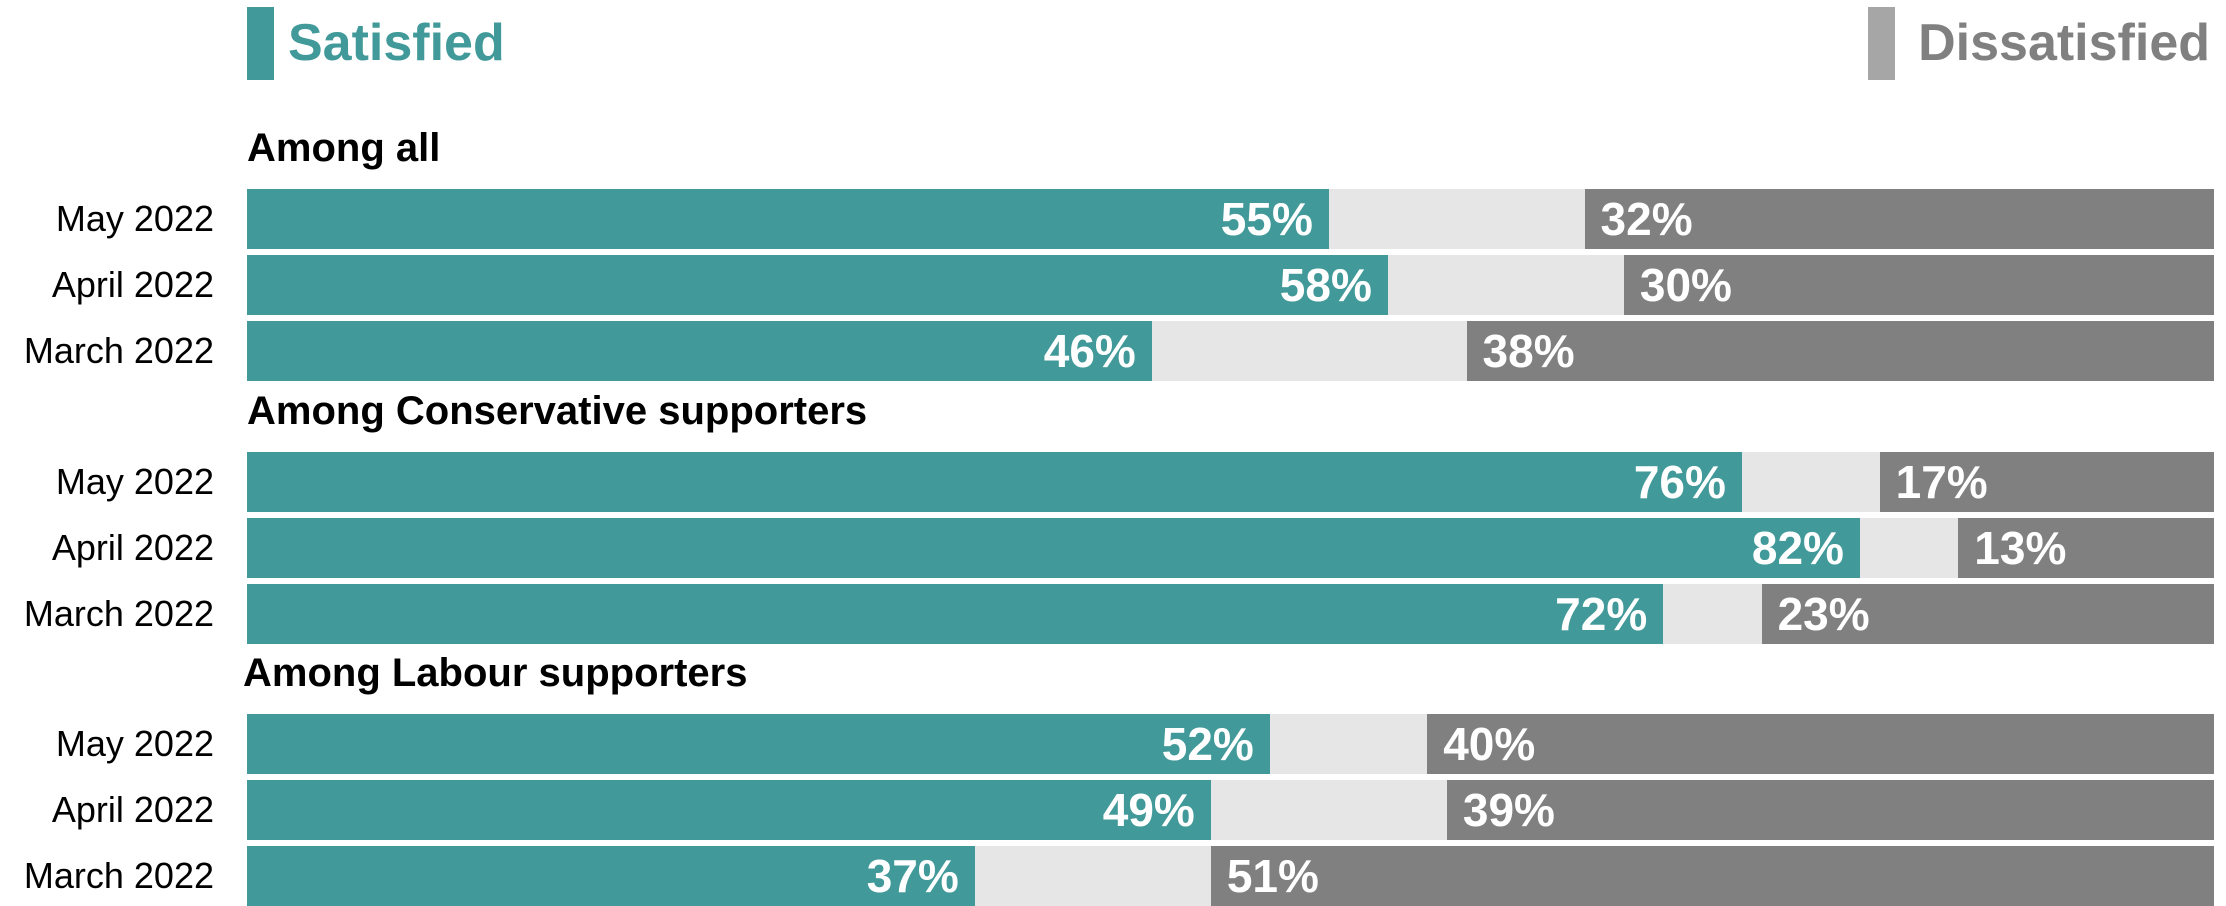 Image resolution: width=2226 pixels, height=906 pixels. What do you see at coordinates (1941, 482) in the screenshot?
I see `value-label-dissatisfied: 17%` at bounding box center [1941, 482].